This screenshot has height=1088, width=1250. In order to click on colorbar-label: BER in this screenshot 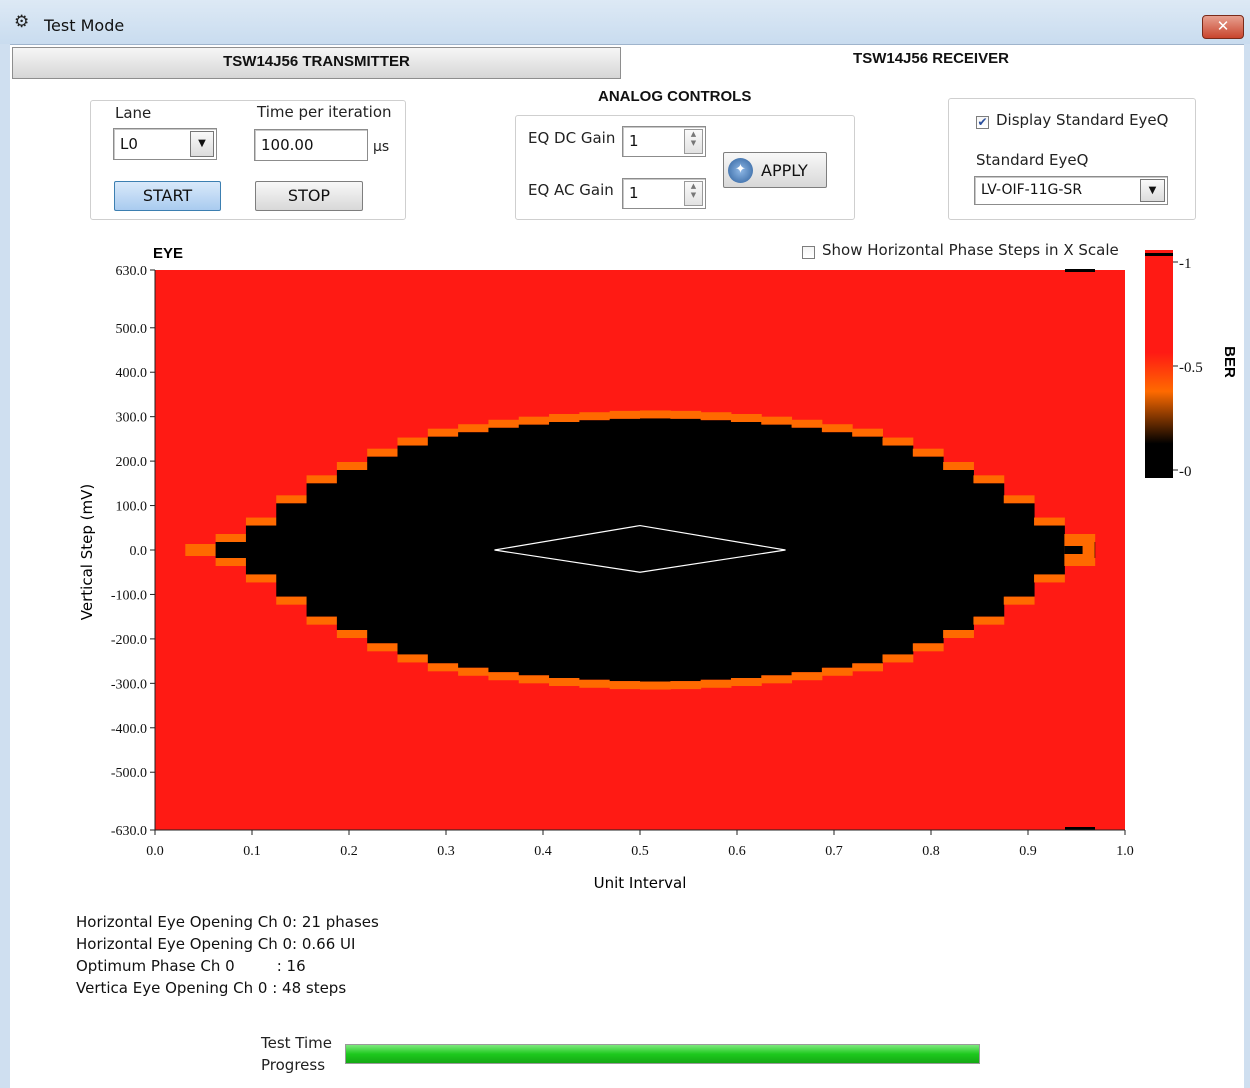, I will do `click(1229, 362)`.